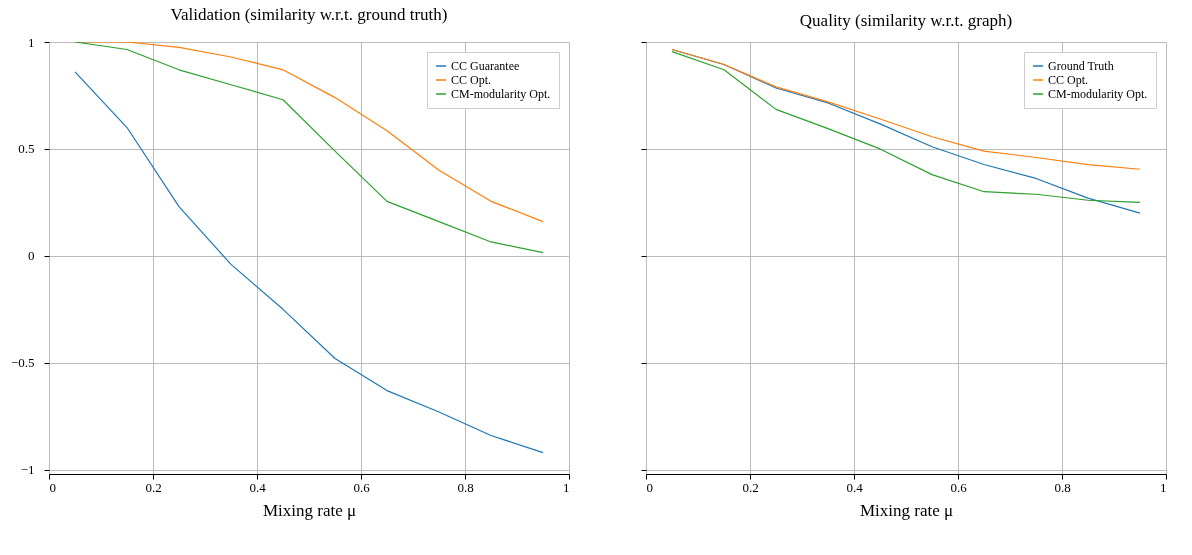  I want to click on y-tick-label: 1, so click(31, 42).